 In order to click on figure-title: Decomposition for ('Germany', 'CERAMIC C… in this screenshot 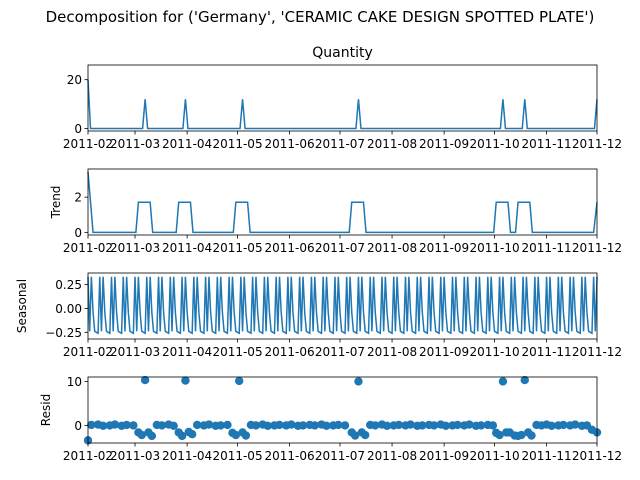, I will do `click(320, 17)`.